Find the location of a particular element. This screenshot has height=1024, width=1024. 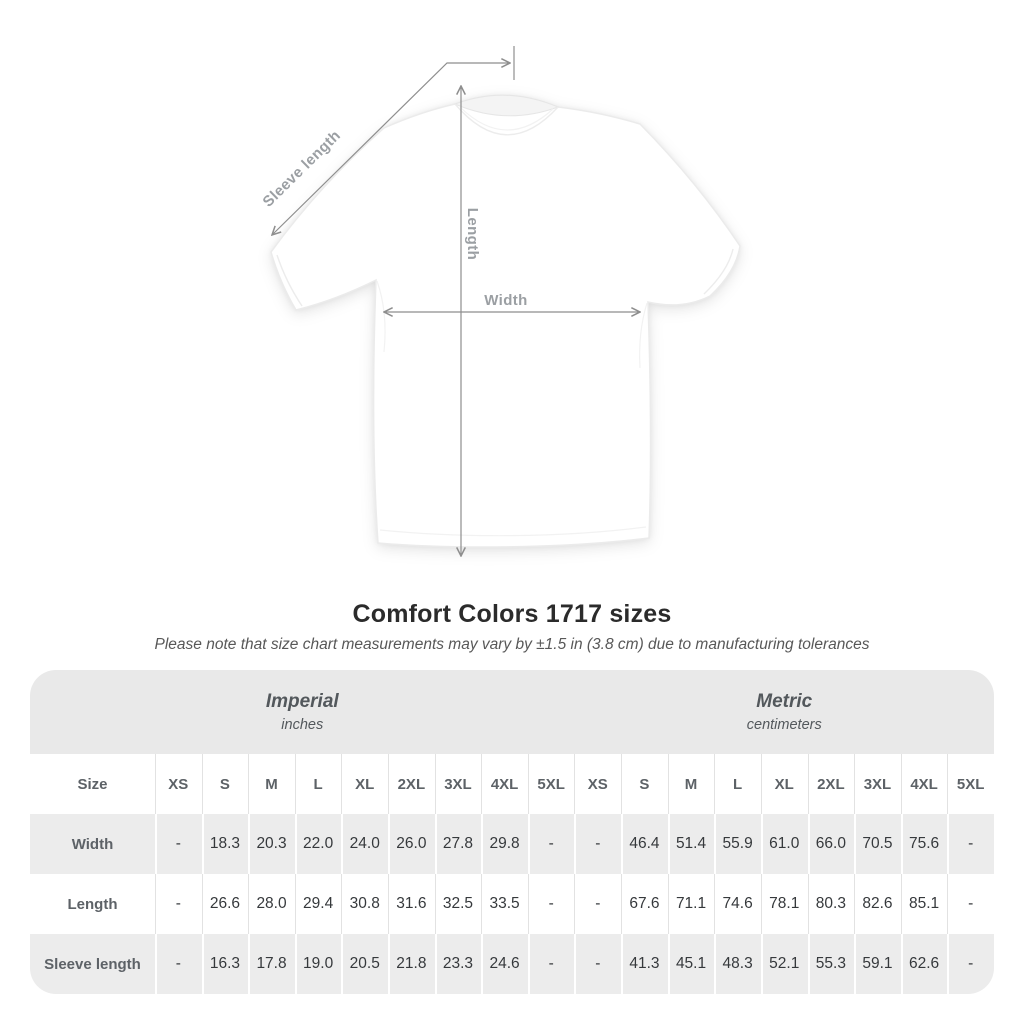

metric-value: 74.6 is located at coordinates (737, 904).